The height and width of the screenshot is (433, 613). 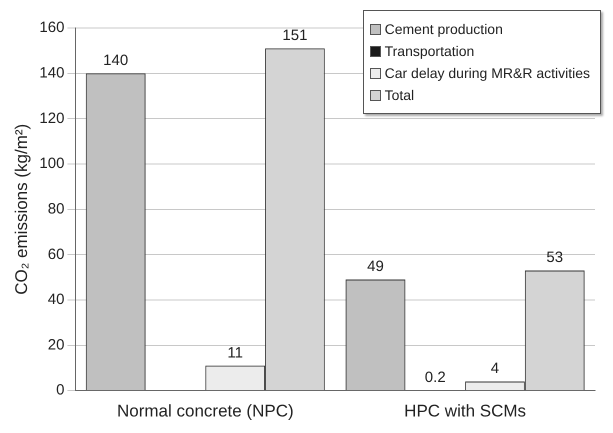 What do you see at coordinates (399, 95) in the screenshot?
I see `legend-label: Total` at bounding box center [399, 95].